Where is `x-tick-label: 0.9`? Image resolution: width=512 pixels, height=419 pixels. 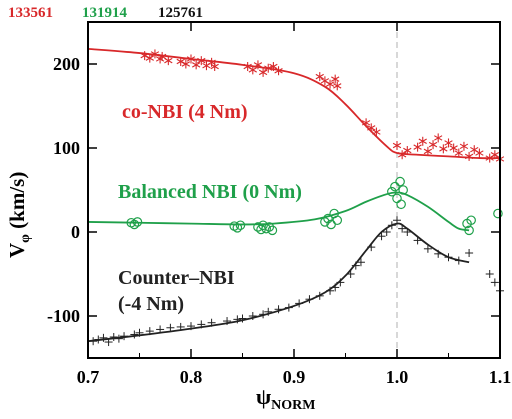 x-tick-label: 0.9 is located at coordinates (294, 377).